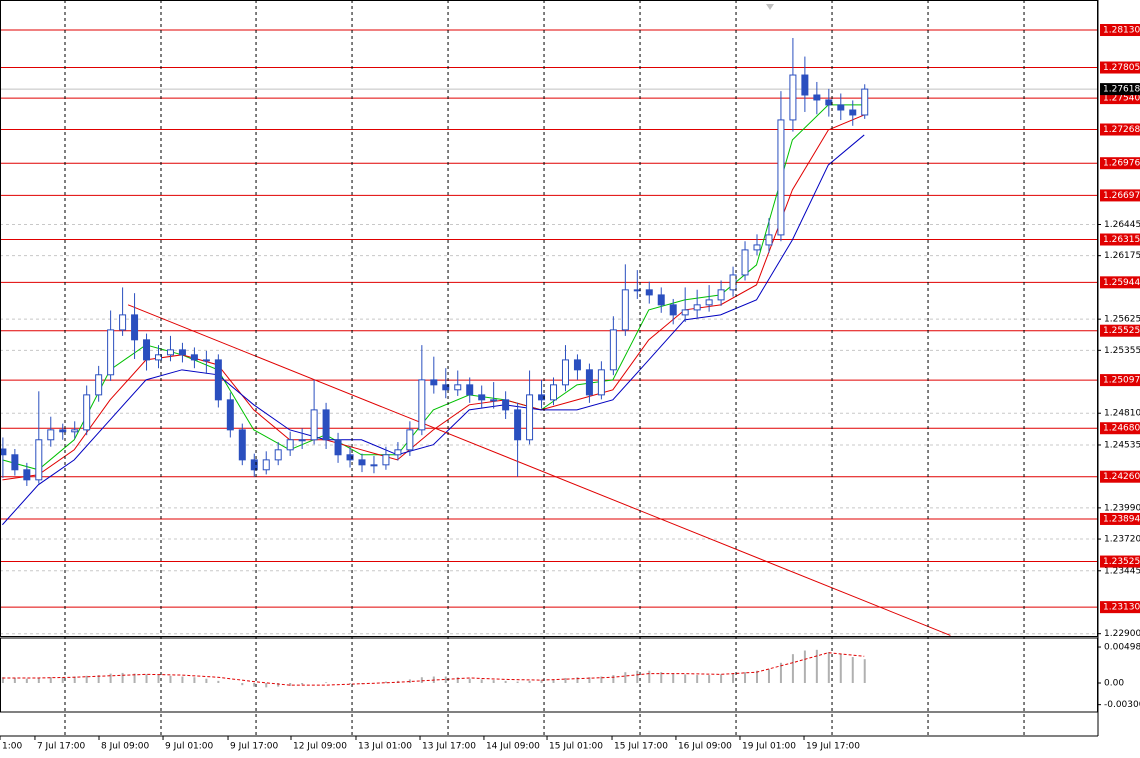 The height and width of the screenshot is (758, 1140). Describe the element at coordinates (1122, 508) in the screenshot. I see `y-tick-label: 1.23990` at that location.